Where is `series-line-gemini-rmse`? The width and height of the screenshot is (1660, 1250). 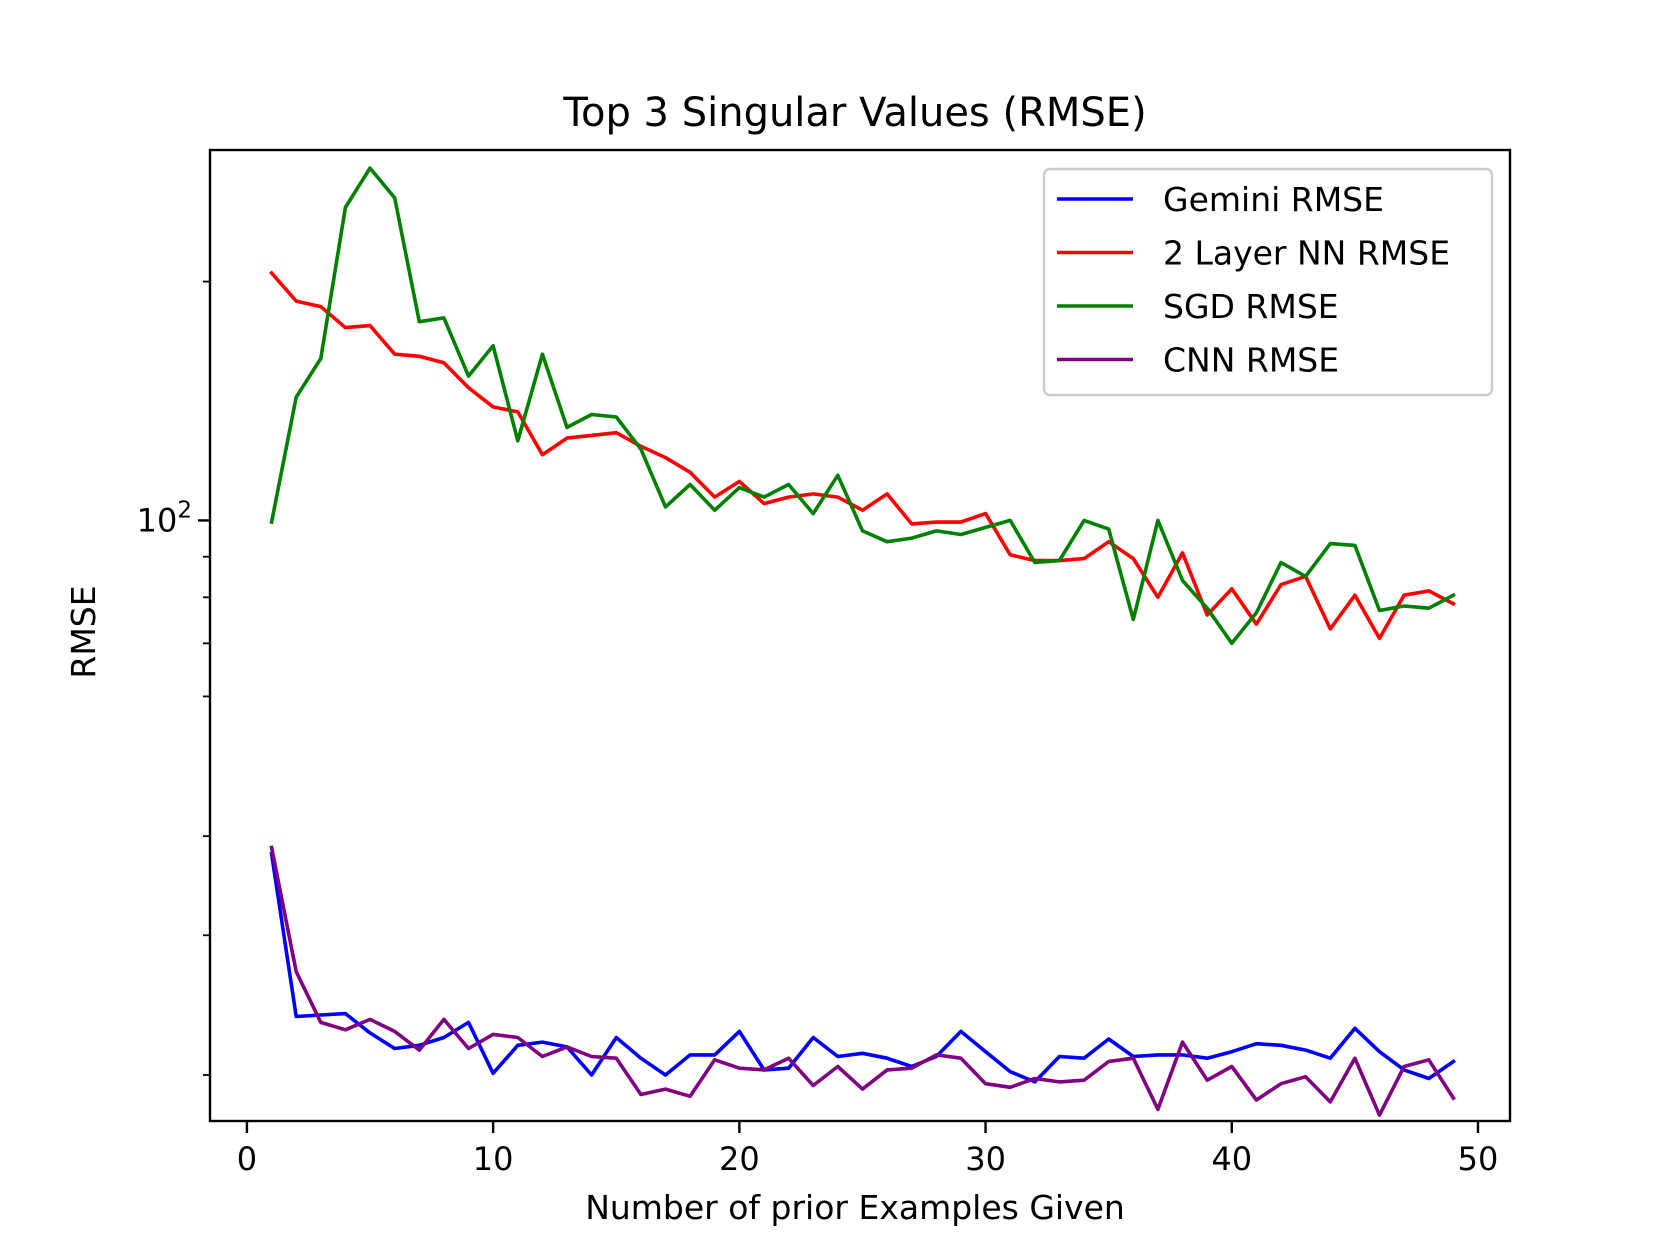 series-line-gemini-rmse is located at coordinates (862, 967).